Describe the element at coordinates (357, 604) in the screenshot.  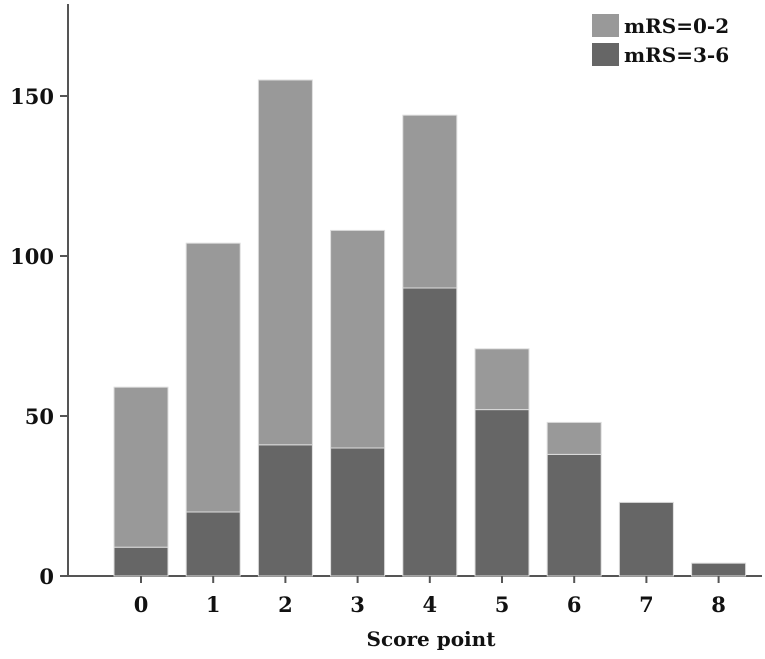
I see `x-tick-label: 3` at that location.